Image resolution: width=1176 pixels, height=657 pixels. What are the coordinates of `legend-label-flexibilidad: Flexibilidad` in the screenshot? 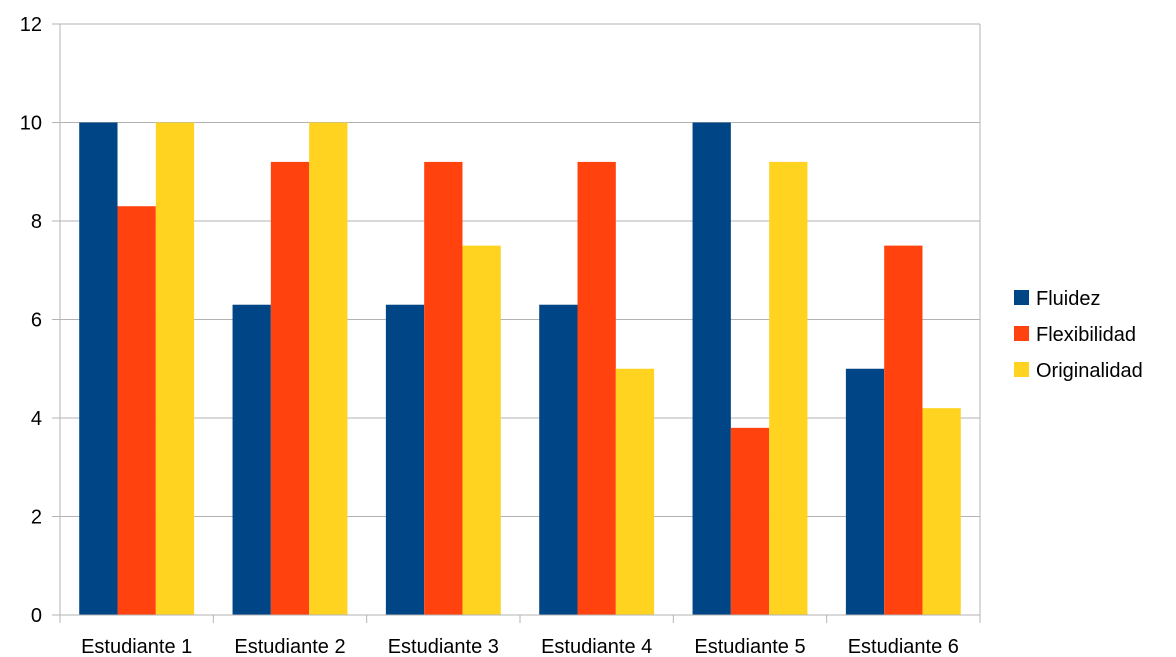 It's located at (1086, 335).